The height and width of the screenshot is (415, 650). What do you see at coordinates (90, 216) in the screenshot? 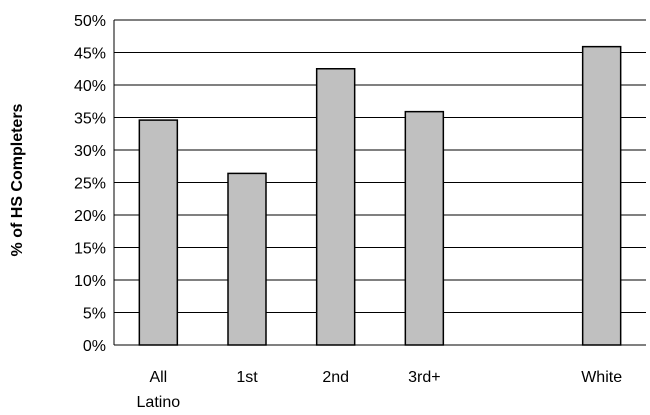
I see `y-tick-label-20: 20%` at bounding box center [90, 216].